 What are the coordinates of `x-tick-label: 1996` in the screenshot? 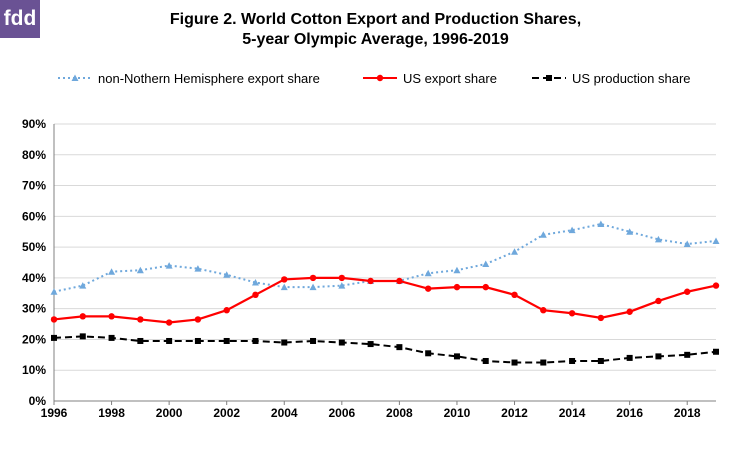 It's located at (54, 413).